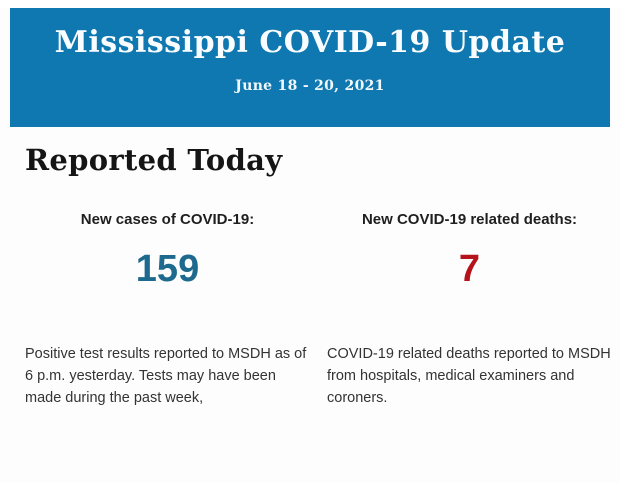 Image resolution: width=620 pixels, height=483 pixels. I want to click on section-heading: Reported Today, so click(154, 160).